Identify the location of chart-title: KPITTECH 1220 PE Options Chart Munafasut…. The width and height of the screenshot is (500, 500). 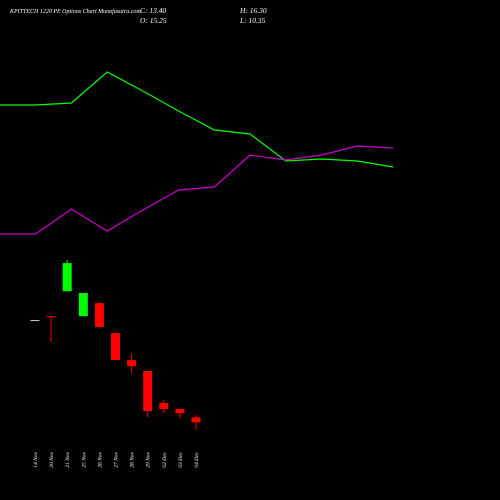
(75, 11).